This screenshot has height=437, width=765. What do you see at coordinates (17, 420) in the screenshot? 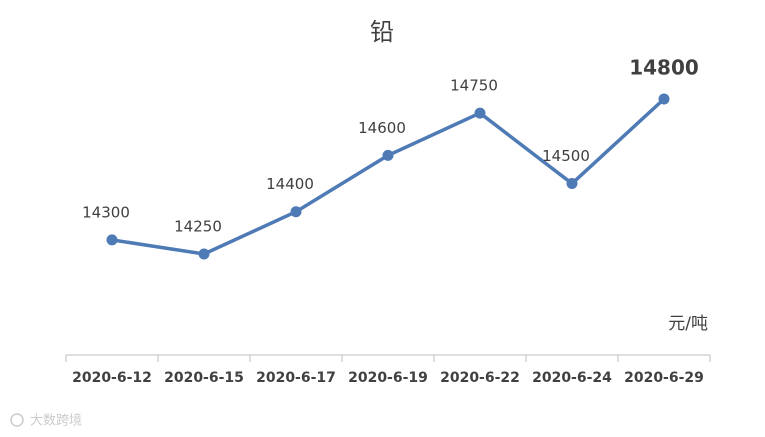
I see `watermark-logo` at bounding box center [17, 420].